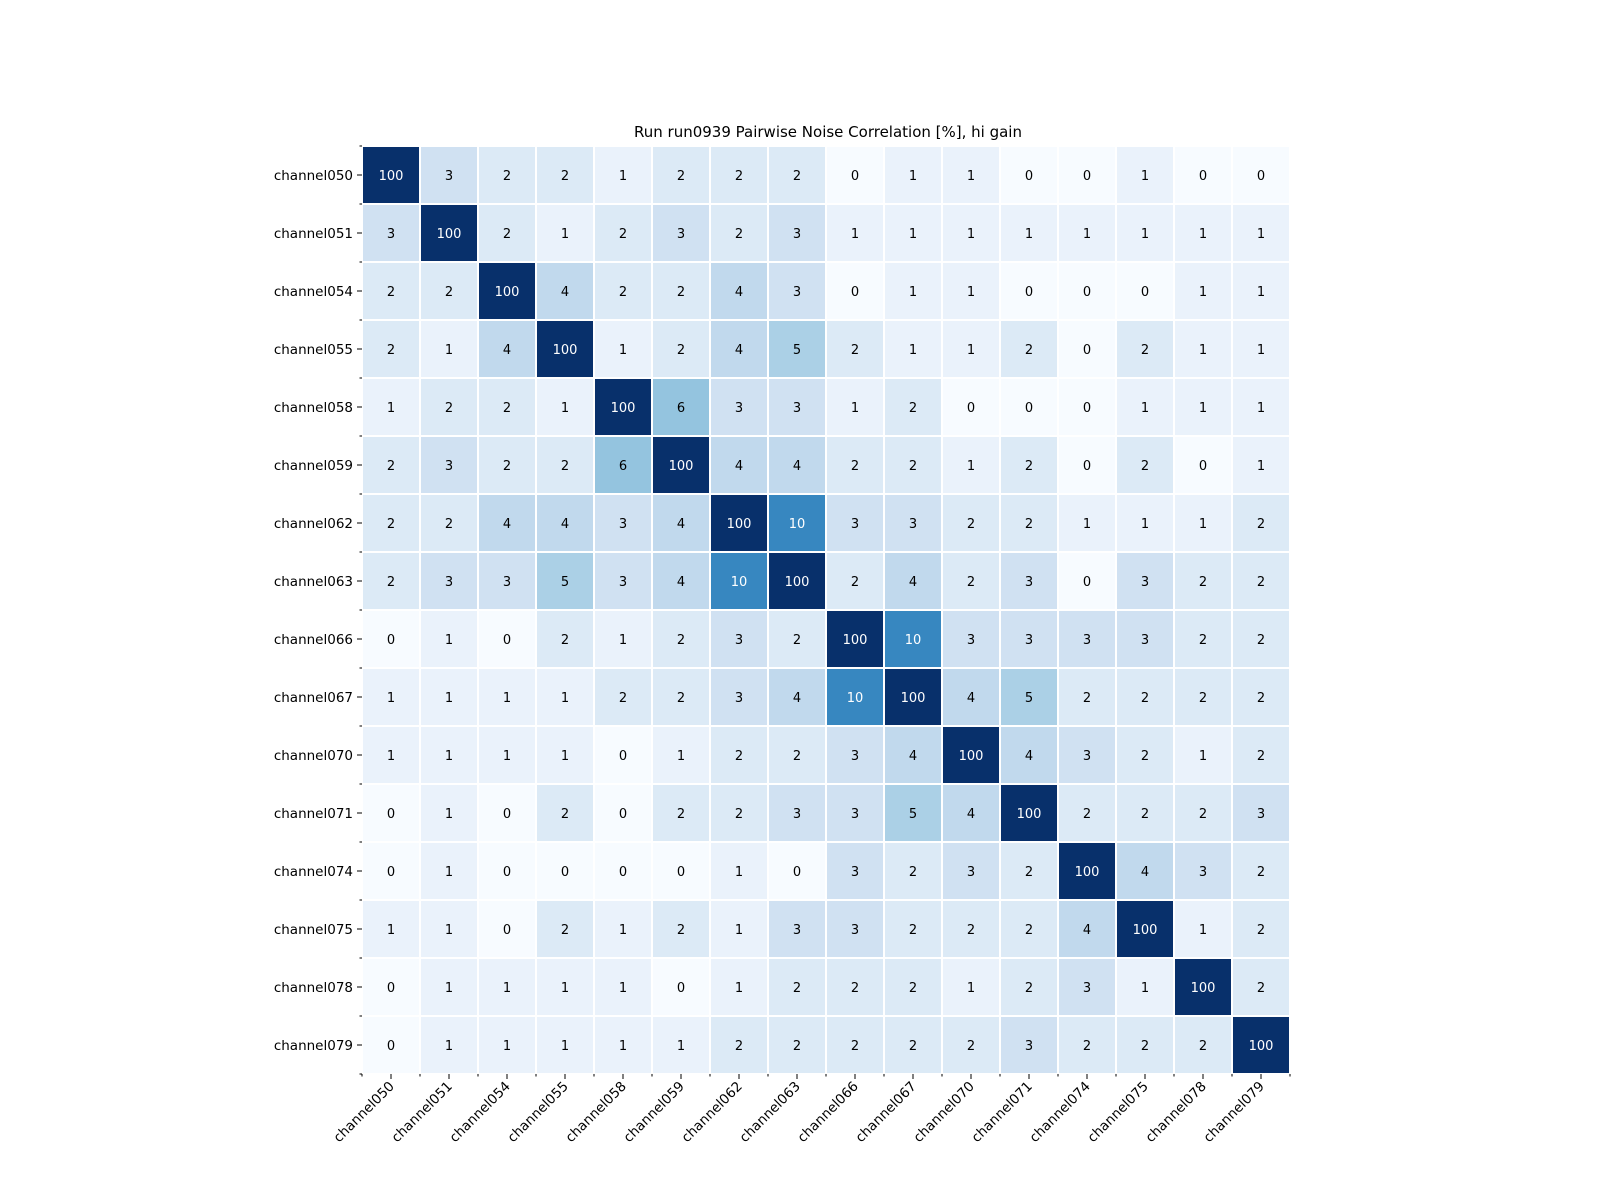 This screenshot has height=1200, width=1600. What do you see at coordinates (712, 1112) in the screenshot?
I see `x-tick-label: channel062` at bounding box center [712, 1112].